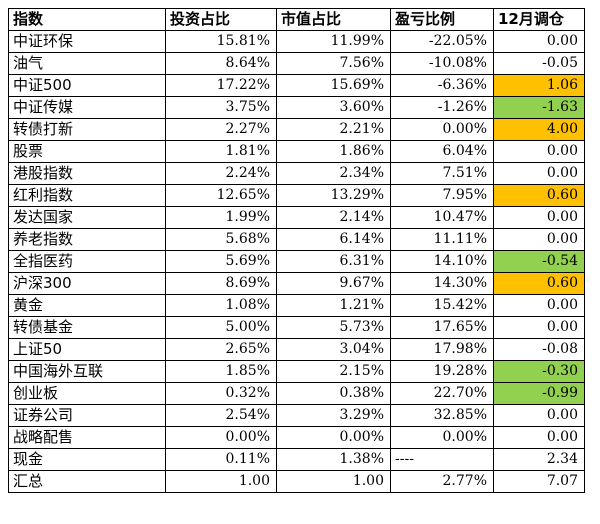 This screenshot has width=600, height=524. What do you see at coordinates (539, 19) in the screenshot?
I see `header-december-adjustment: 12月调仓` at bounding box center [539, 19].